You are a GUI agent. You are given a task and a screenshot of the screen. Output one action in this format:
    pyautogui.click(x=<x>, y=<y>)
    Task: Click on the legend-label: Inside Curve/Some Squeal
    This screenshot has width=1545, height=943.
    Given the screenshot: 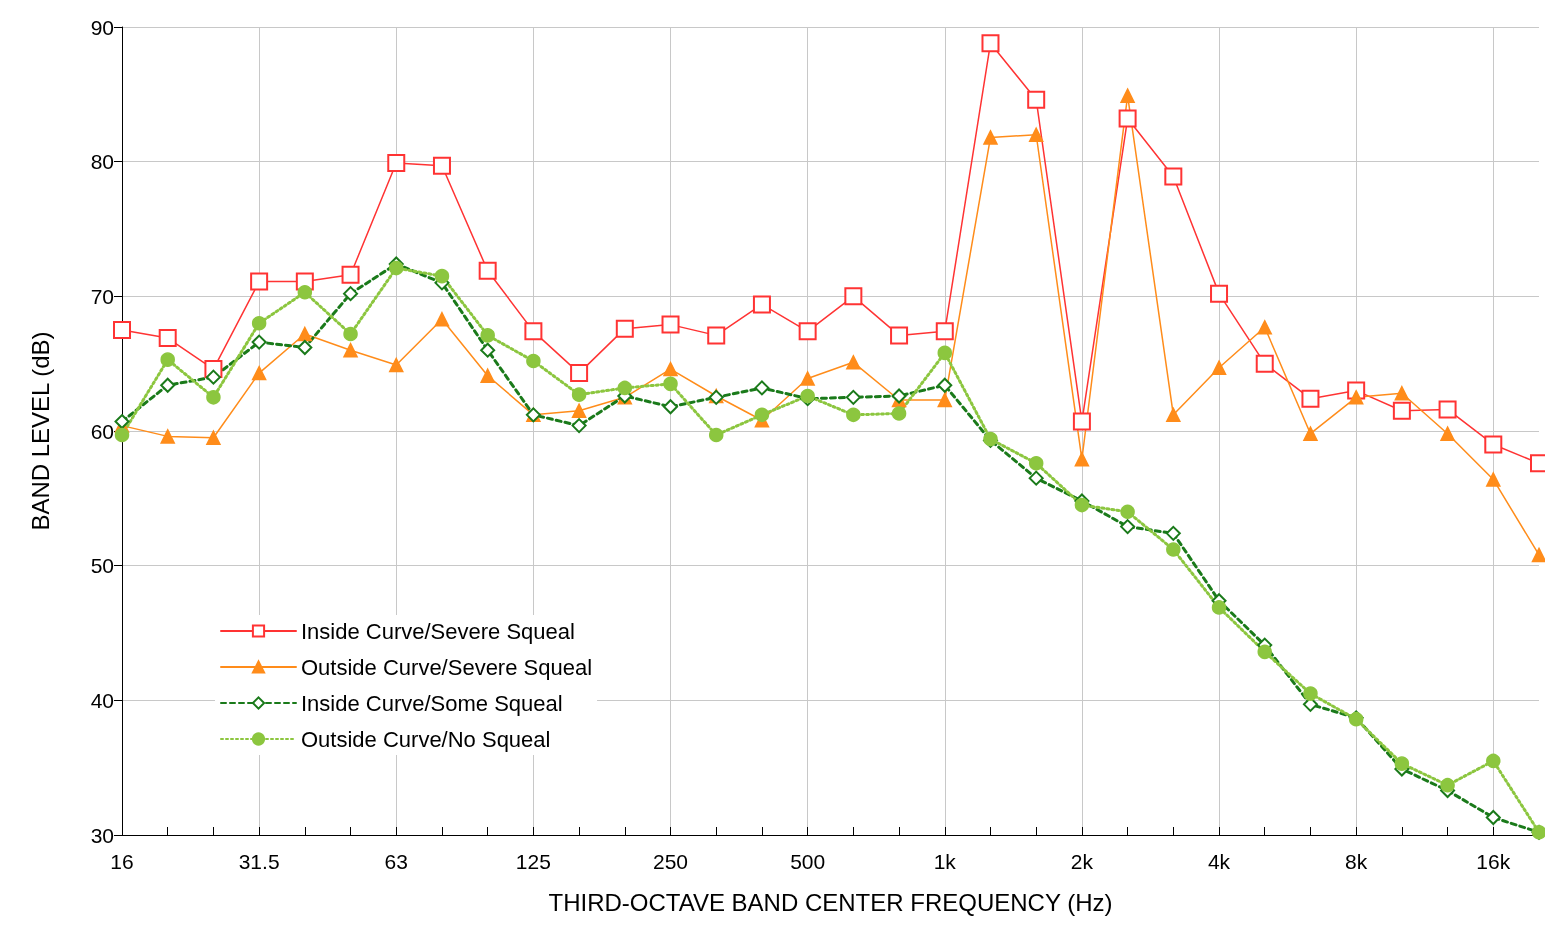 What is the action you would take?
    pyautogui.click(x=432, y=703)
    